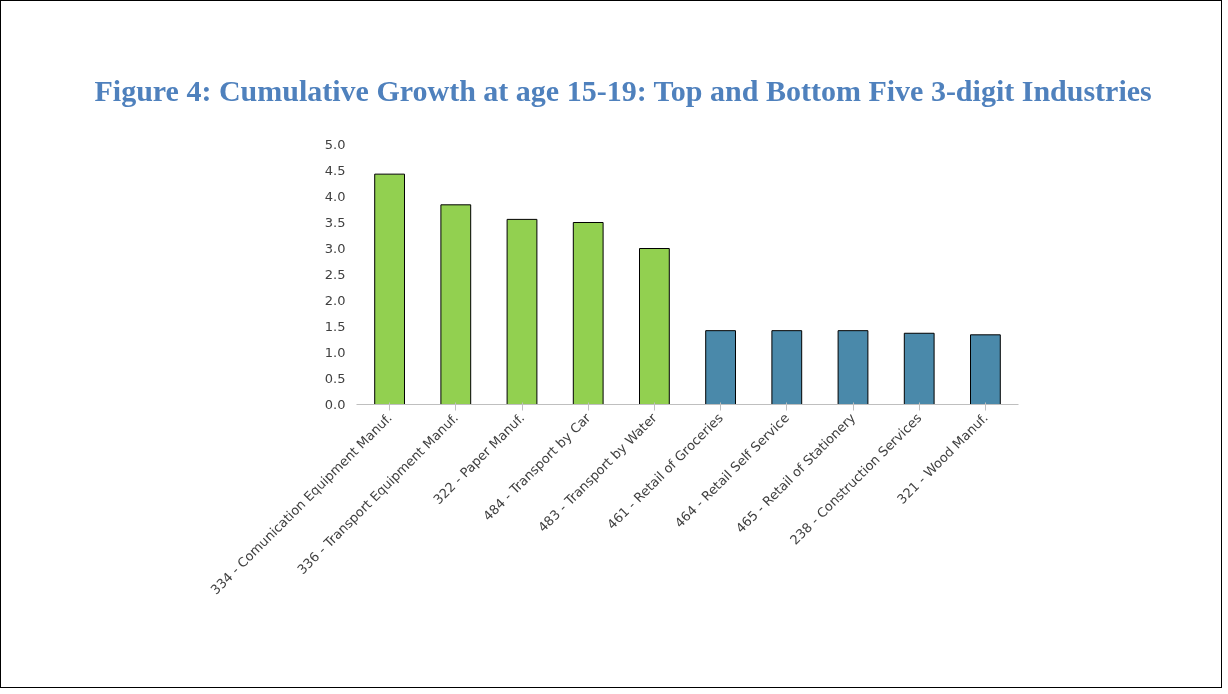 The height and width of the screenshot is (694, 1228). Describe the element at coordinates (335, 196) in the screenshot. I see `y-tick-label: 4.0` at that location.